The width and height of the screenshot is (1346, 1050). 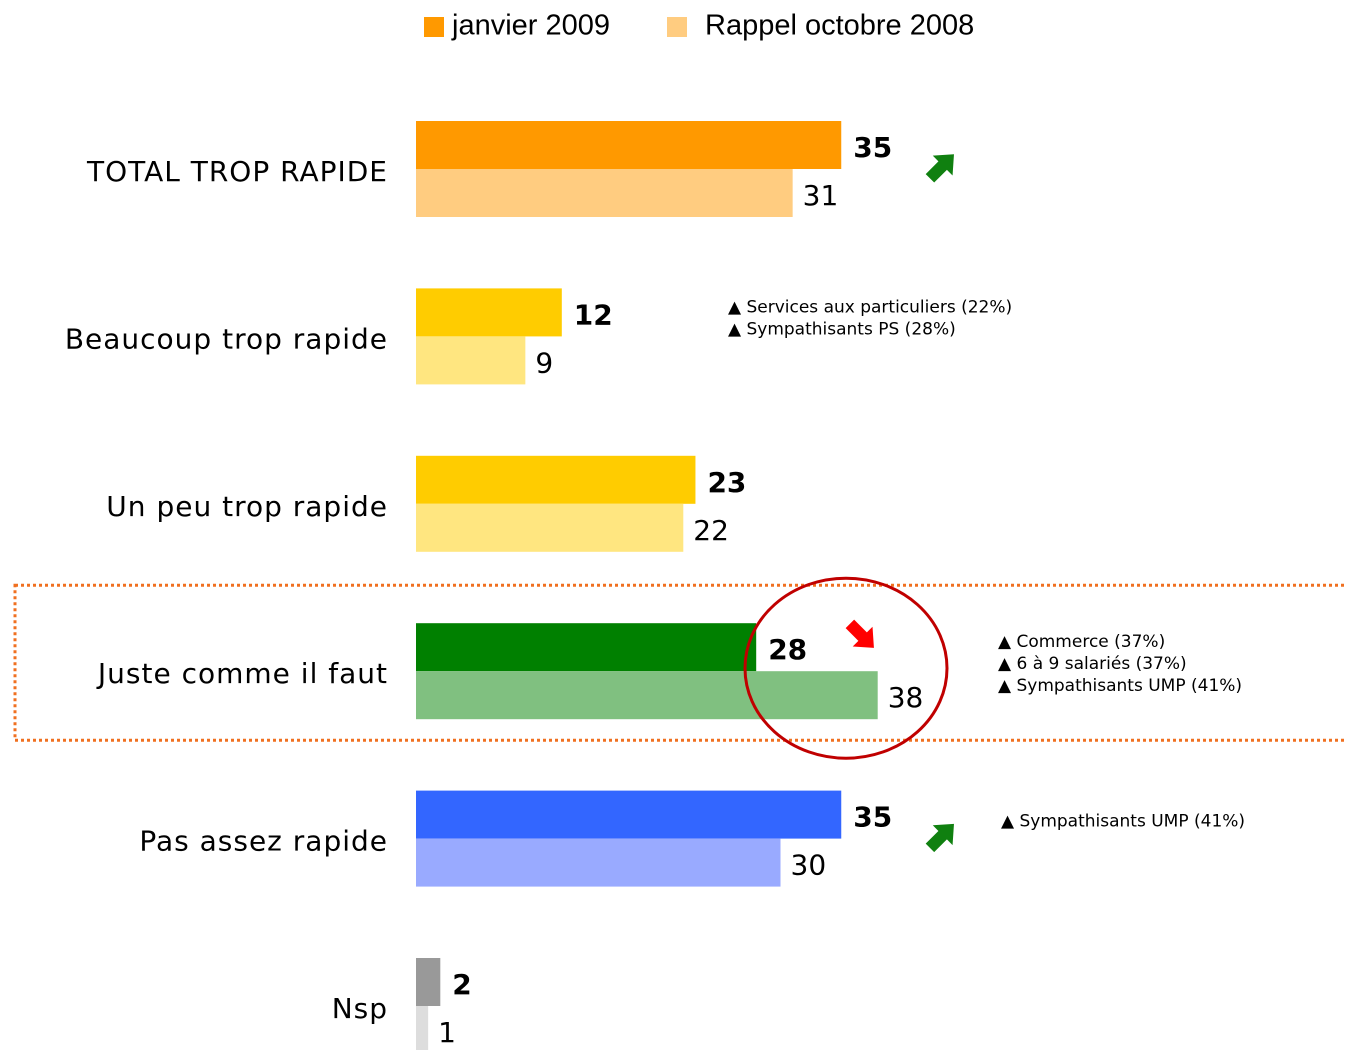 What do you see at coordinates (1092, 664) in the screenshot?
I see `annotation: ▲ 6 à 9 salariés (37%)` at bounding box center [1092, 664].